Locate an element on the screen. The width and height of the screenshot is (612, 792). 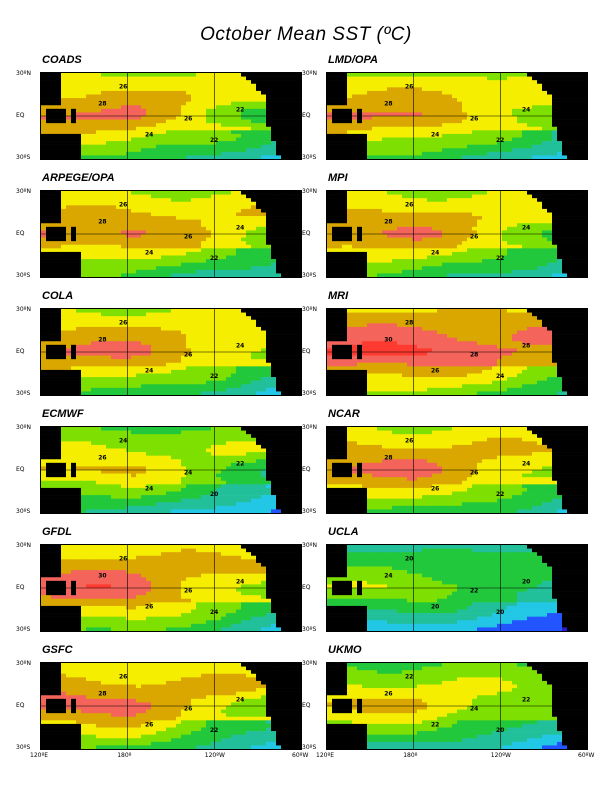
longitude-label: 120ºW is located at coordinates (214, 755).